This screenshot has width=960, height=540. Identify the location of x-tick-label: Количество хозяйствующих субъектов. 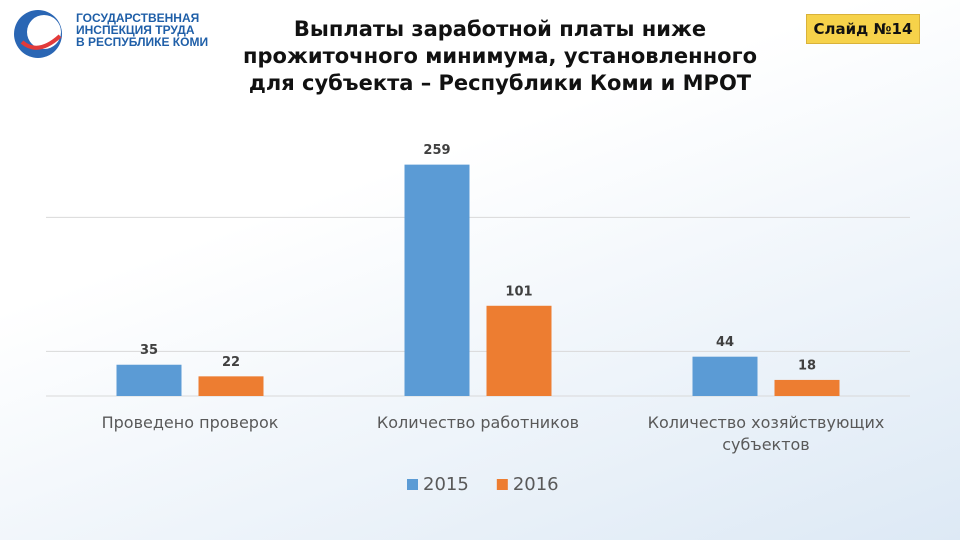
(766, 433).